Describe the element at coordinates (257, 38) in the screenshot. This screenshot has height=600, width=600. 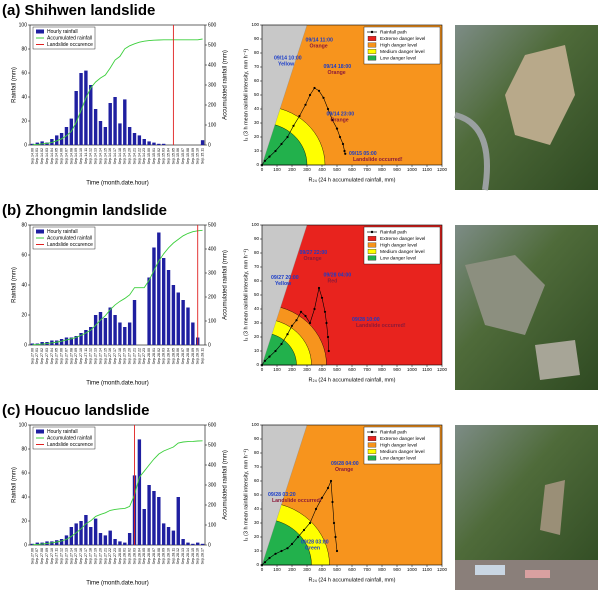
I see `y-tick-label: 90` at that location.